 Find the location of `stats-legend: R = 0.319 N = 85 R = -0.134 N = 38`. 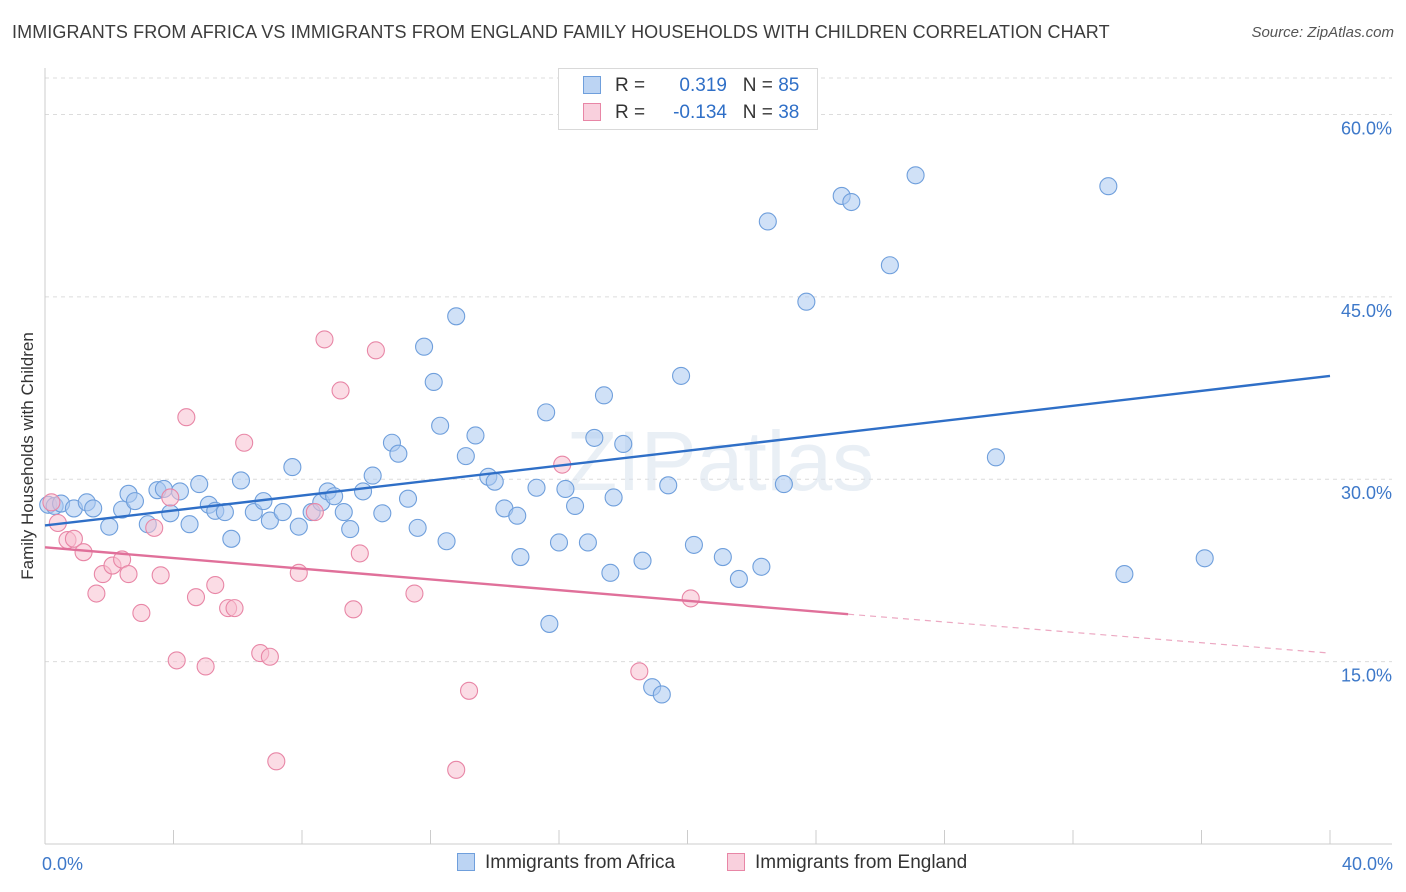

stats-legend: R = 0.319 N = 85 R = -0.134 N = 38 is located at coordinates (688, 99).